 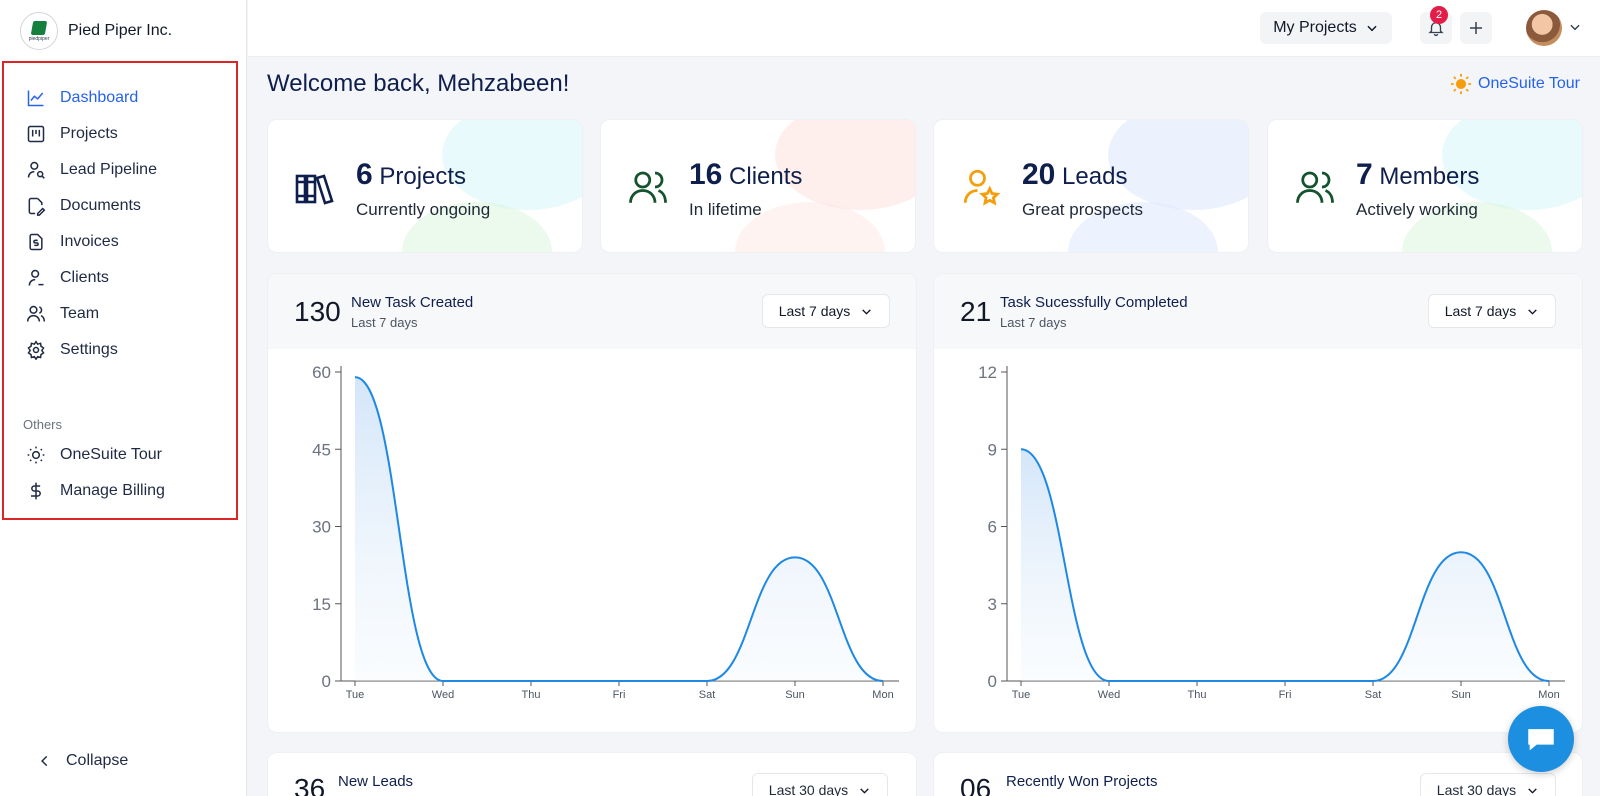 I want to click on my-projects-dropdown: My Projects, so click(x=1326, y=28).